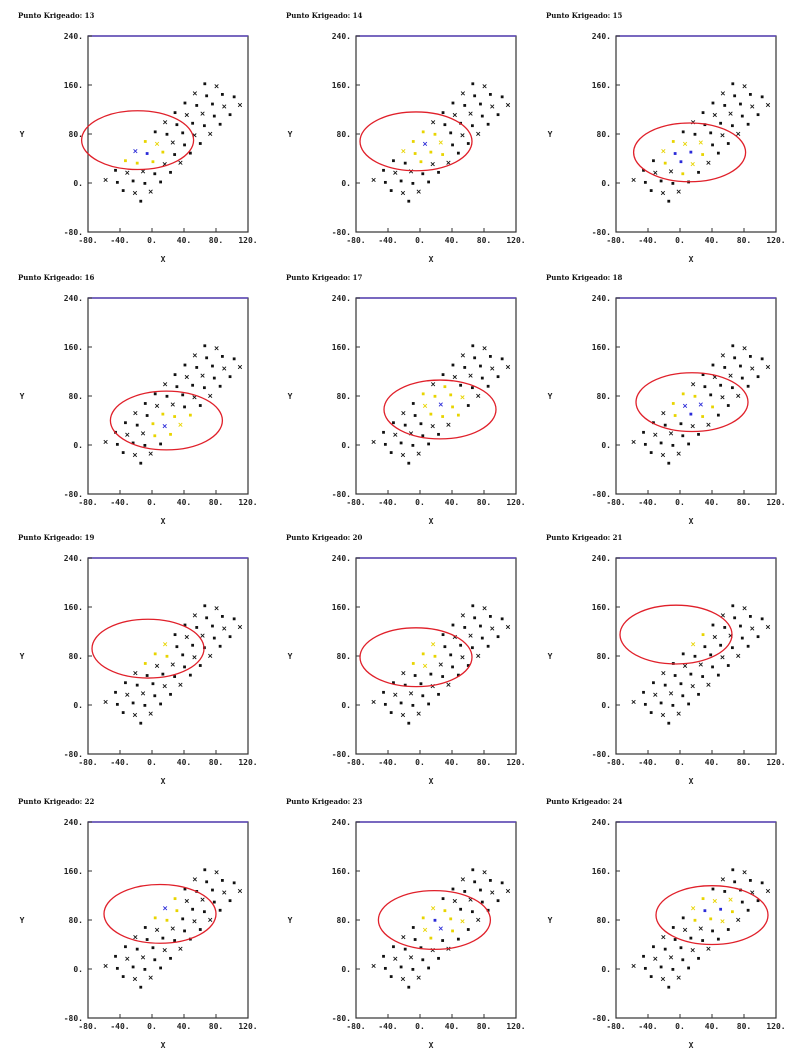 The width and height of the screenshot is (800, 1058). Describe the element at coordinates (341, 85) in the screenshot. I see `y-tick-label: 160.` at that location.